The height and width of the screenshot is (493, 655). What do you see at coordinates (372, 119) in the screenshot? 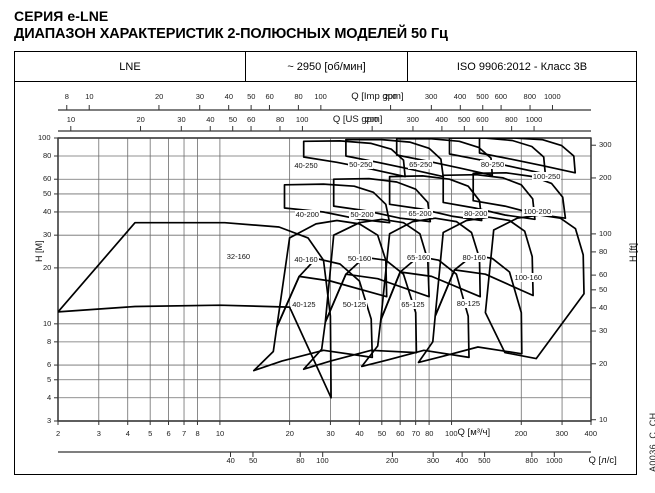
I see `x-tick-USgpm-200: 200` at bounding box center [372, 119].